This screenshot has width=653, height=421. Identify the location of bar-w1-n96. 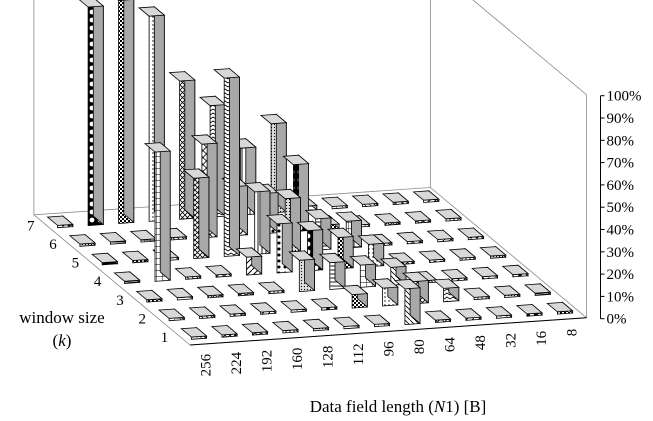
(376, 321).